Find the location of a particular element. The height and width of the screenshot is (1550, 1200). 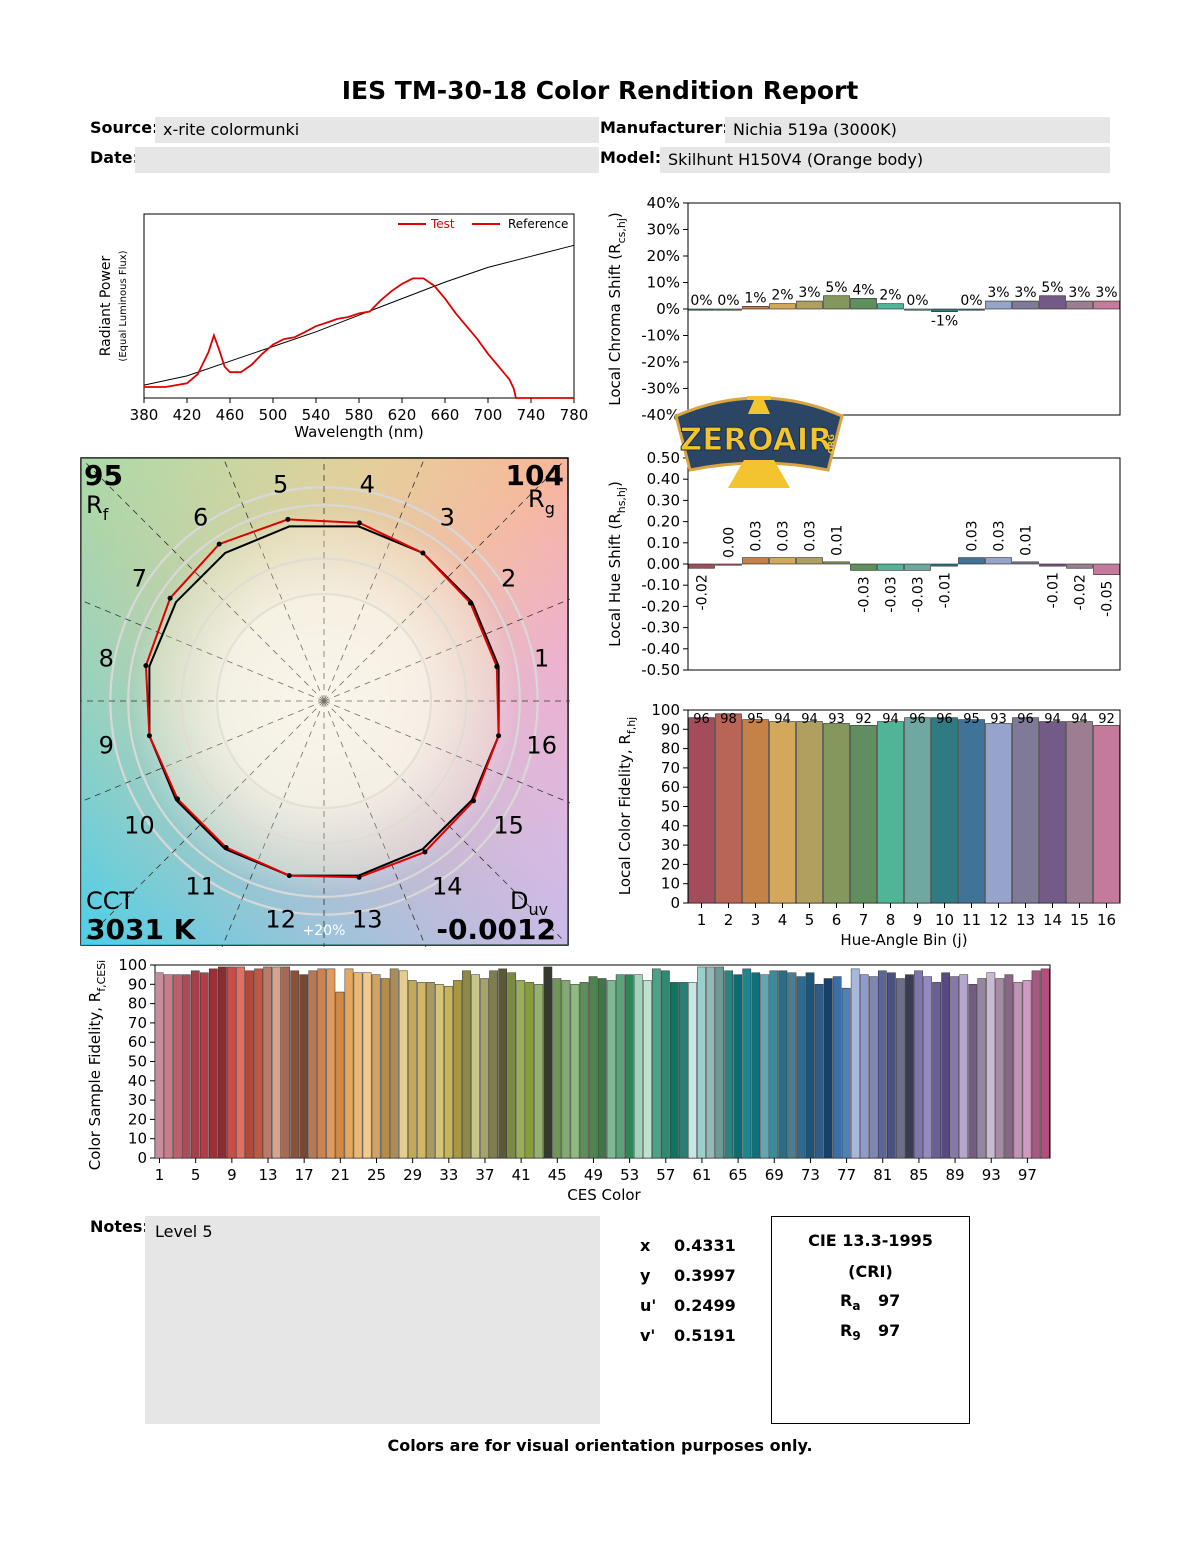

spd-xtick-label: 460 is located at coordinates (230, 415).